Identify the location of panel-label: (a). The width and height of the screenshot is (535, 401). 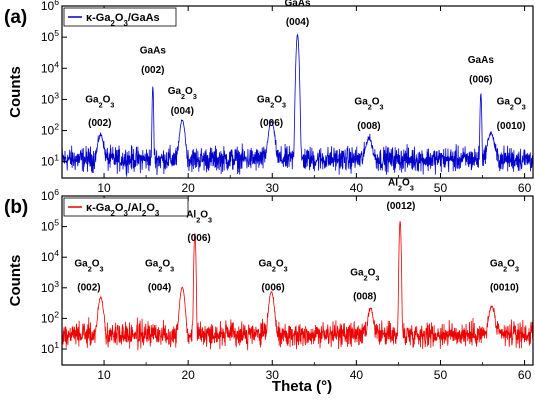
(15, 17).